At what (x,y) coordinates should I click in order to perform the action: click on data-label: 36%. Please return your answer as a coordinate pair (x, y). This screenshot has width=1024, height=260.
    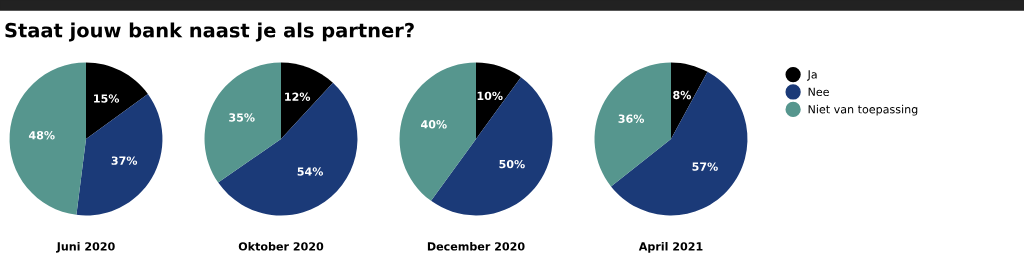
    Looking at the image, I should click on (631, 118).